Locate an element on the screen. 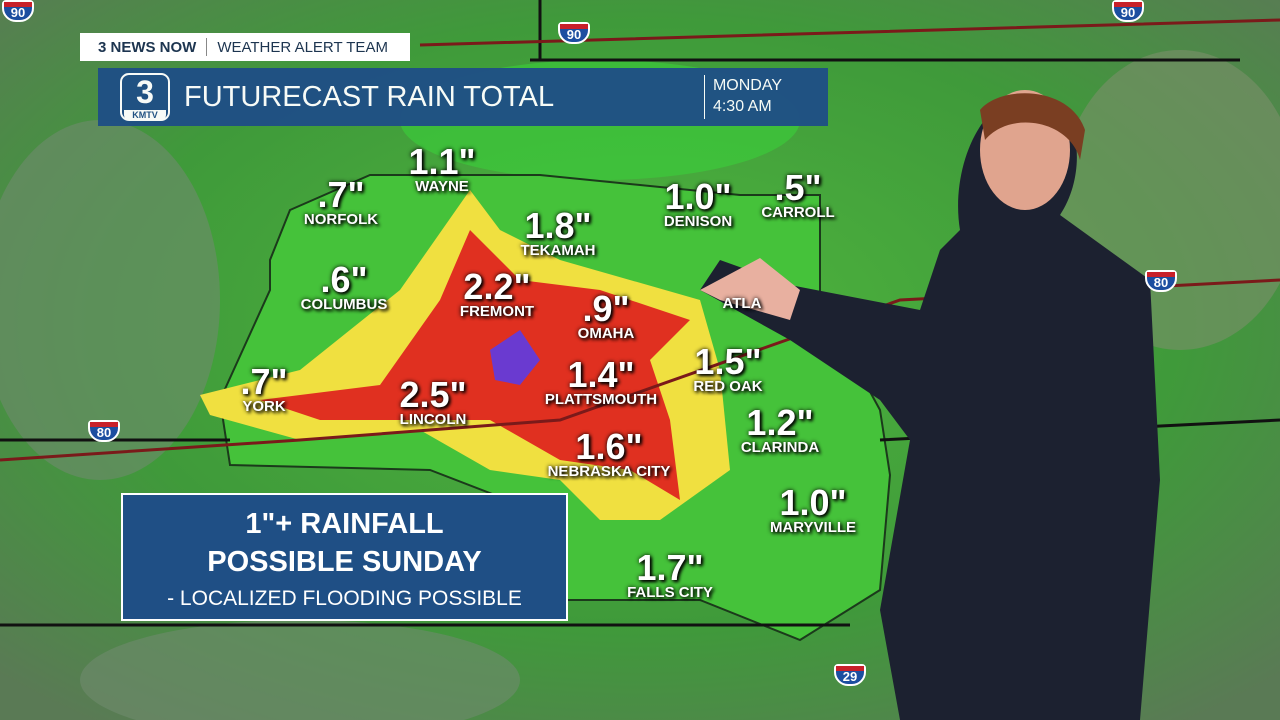 This screenshot has width=1280, height=720. city-fremont: 2.2" FREMONT is located at coordinates (497, 293).